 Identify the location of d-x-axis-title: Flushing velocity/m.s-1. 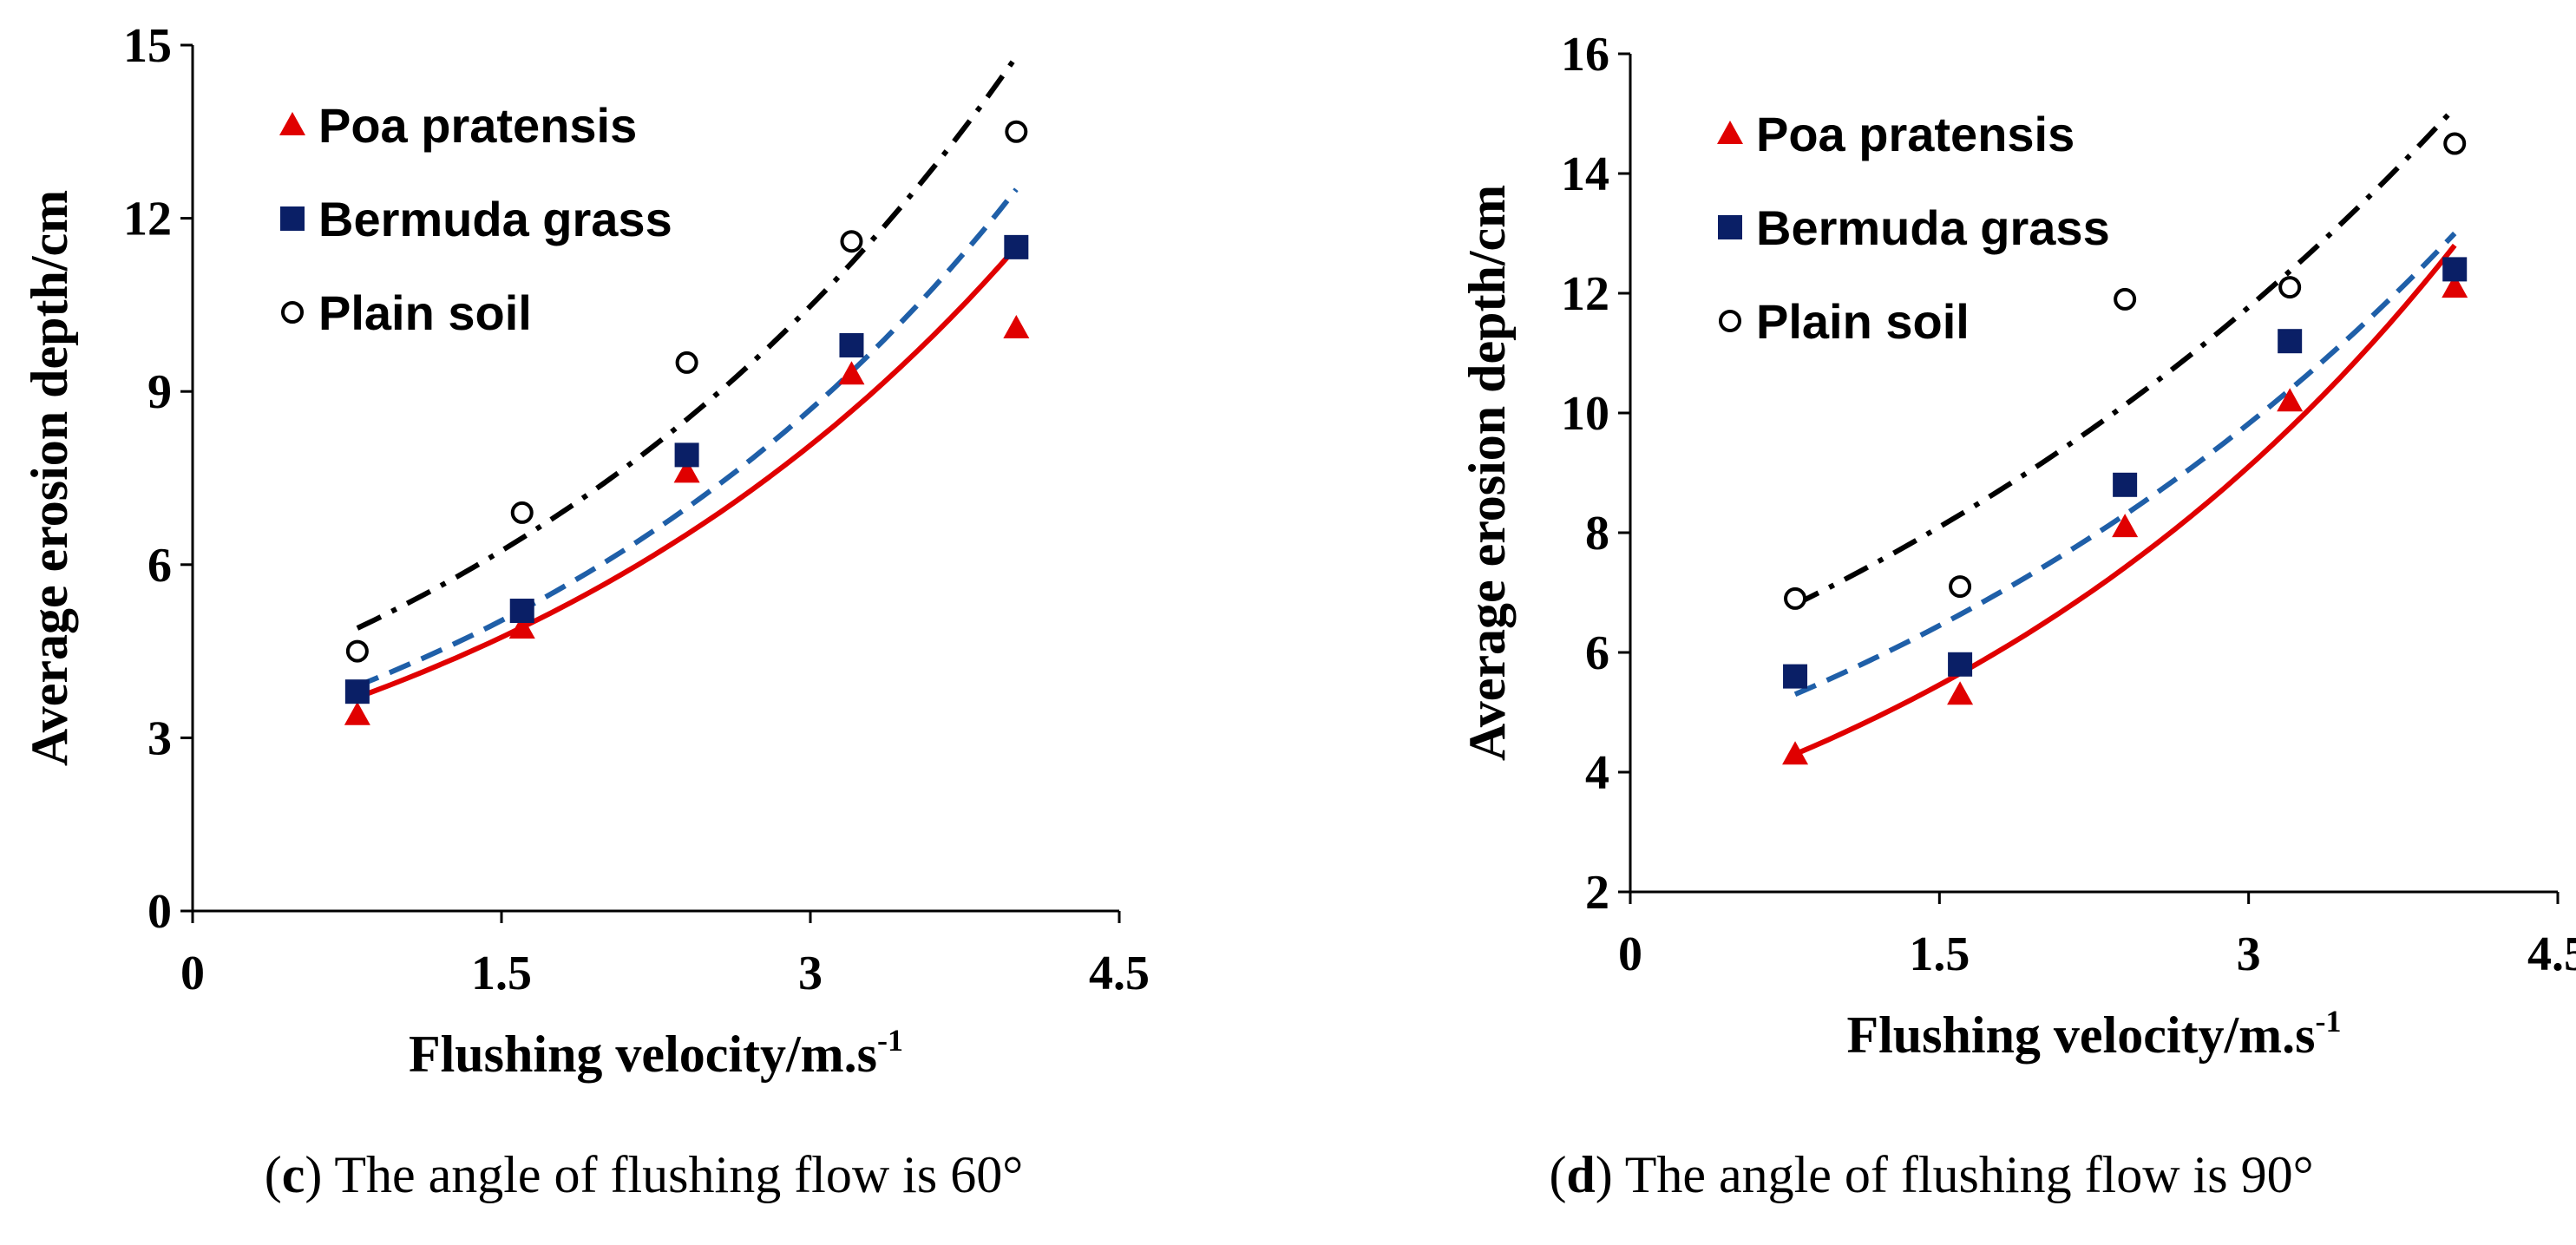
(2093, 1034).